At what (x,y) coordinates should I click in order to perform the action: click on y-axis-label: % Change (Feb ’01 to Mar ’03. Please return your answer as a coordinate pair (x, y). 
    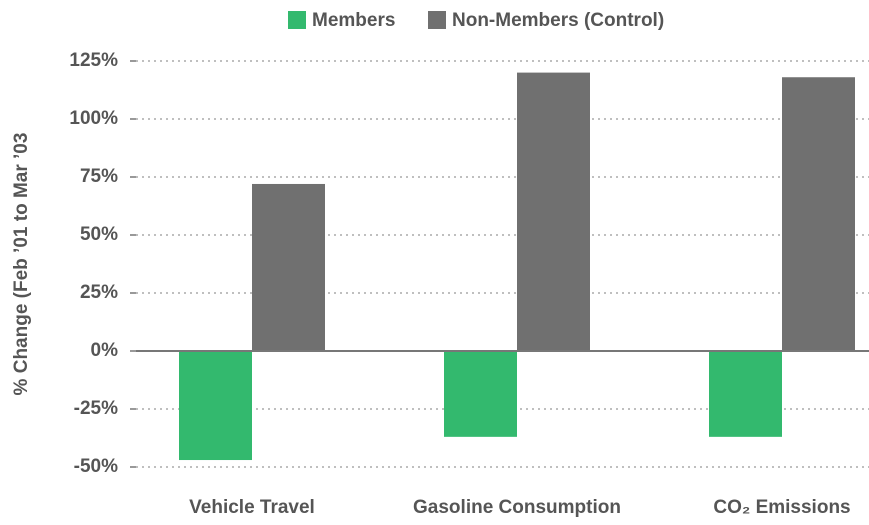
    Looking at the image, I should click on (21, 264).